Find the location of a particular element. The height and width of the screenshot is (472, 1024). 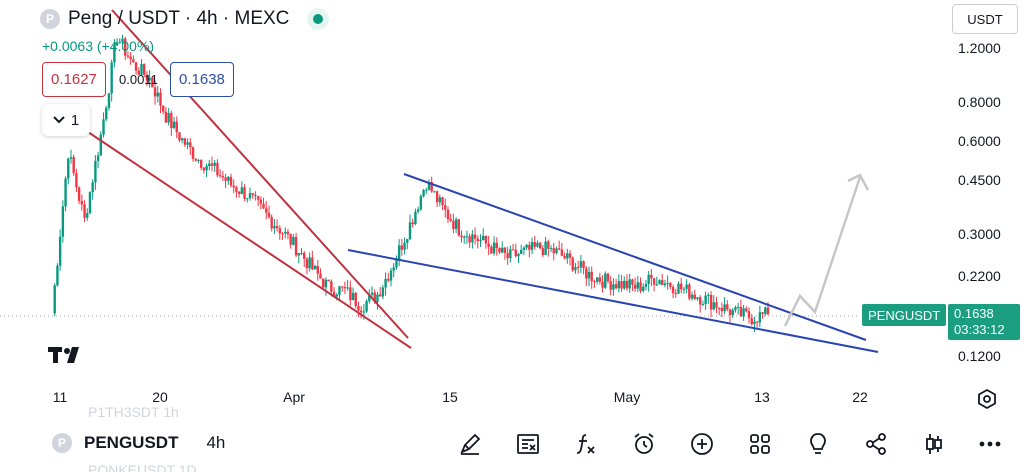

last-price-badge: 0.1638 03:33:12 is located at coordinates (984, 322).